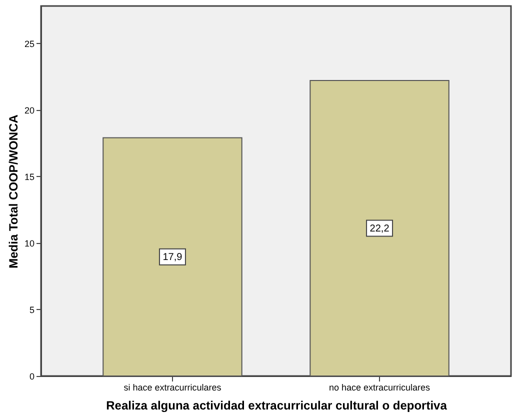  What do you see at coordinates (13, 191) in the screenshot?
I see `y-axis-title: Media Total COOP/WONCA` at bounding box center [13, 191].